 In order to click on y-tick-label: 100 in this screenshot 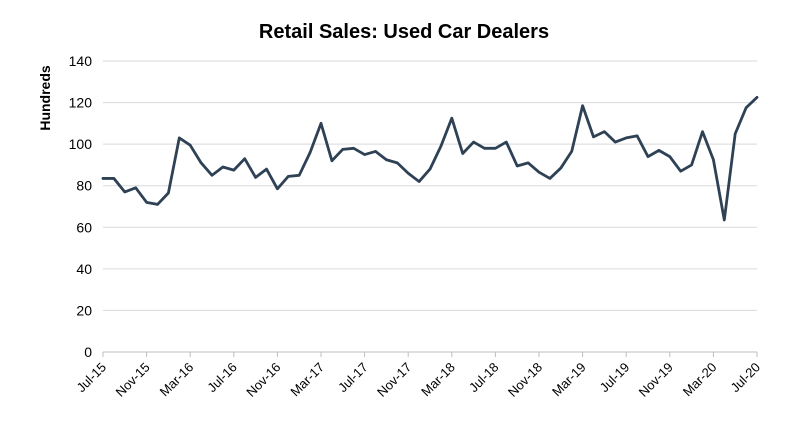, I will do `click(81, 144)`.